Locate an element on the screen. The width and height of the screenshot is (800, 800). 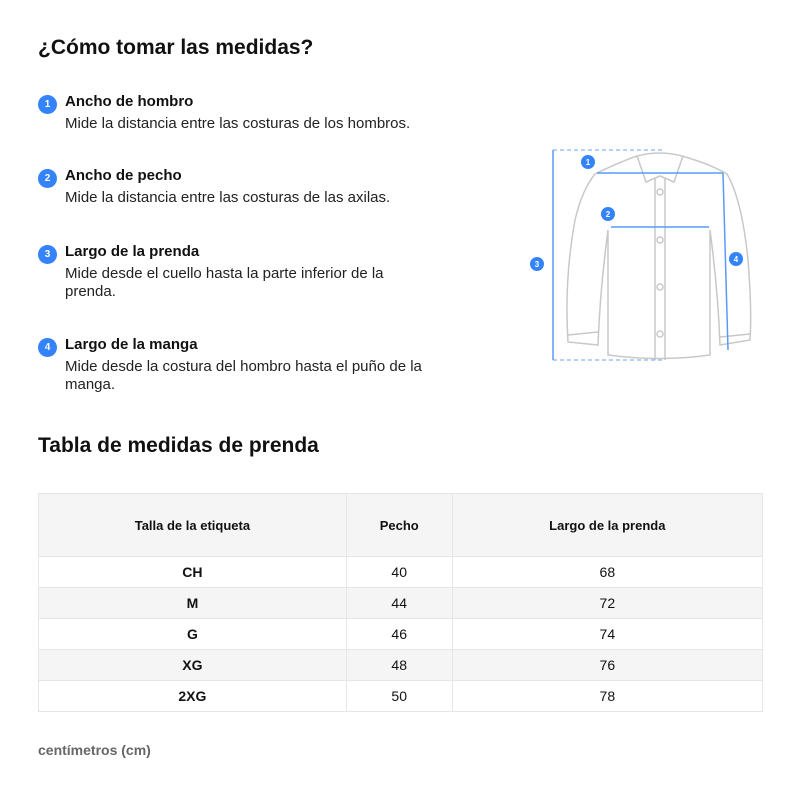
table-row: XG 48 76 is located at coordinates (401, 665).